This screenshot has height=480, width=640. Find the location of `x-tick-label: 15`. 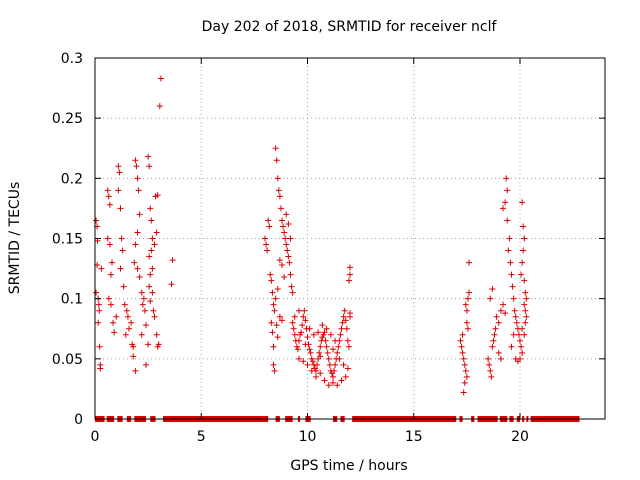

x-tick-label: 15 is located at coordinates (414, 437).